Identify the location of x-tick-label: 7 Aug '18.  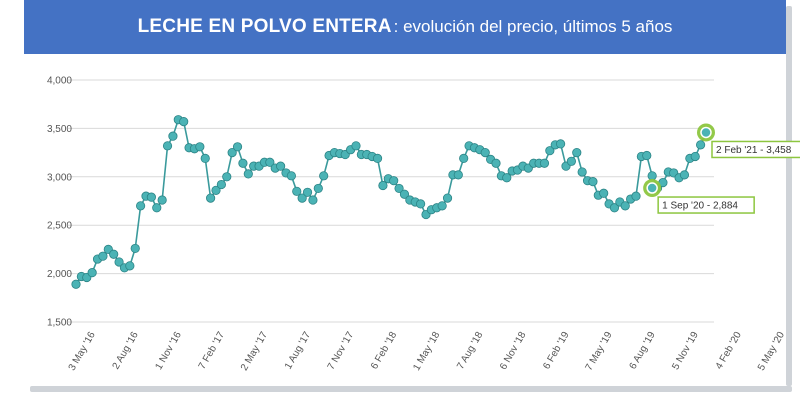
(470, 351).